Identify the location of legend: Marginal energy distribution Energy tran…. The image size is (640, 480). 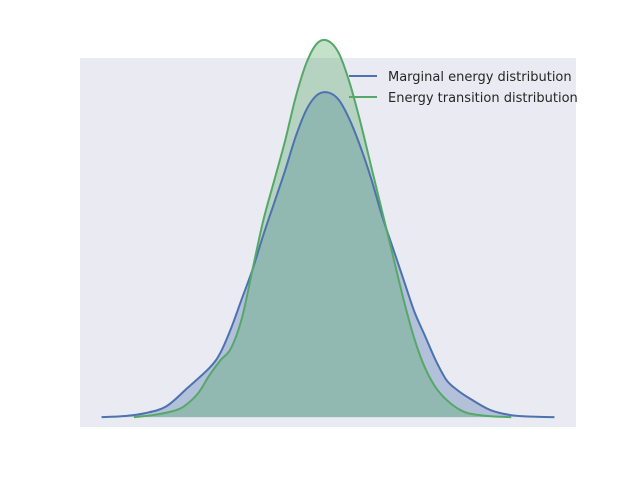
(463, 88).